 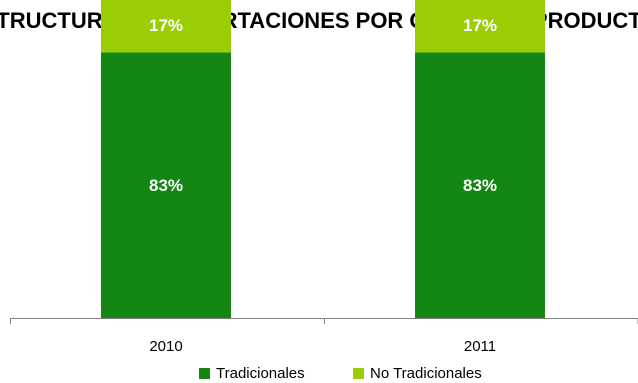 I want to click on x-tick-label-2011: 2011, so click(x=480, y=346).